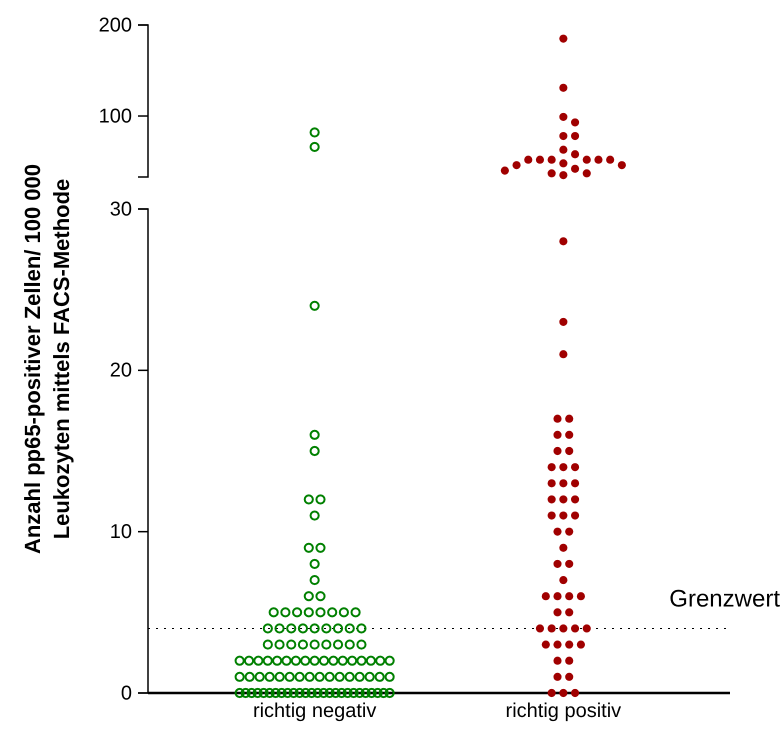  I want to click on y-axis-title: Anzahl pp65-positiver Zellen/ 100 000 Leukozyten mittels FACS-Methode, so click(47, 359).